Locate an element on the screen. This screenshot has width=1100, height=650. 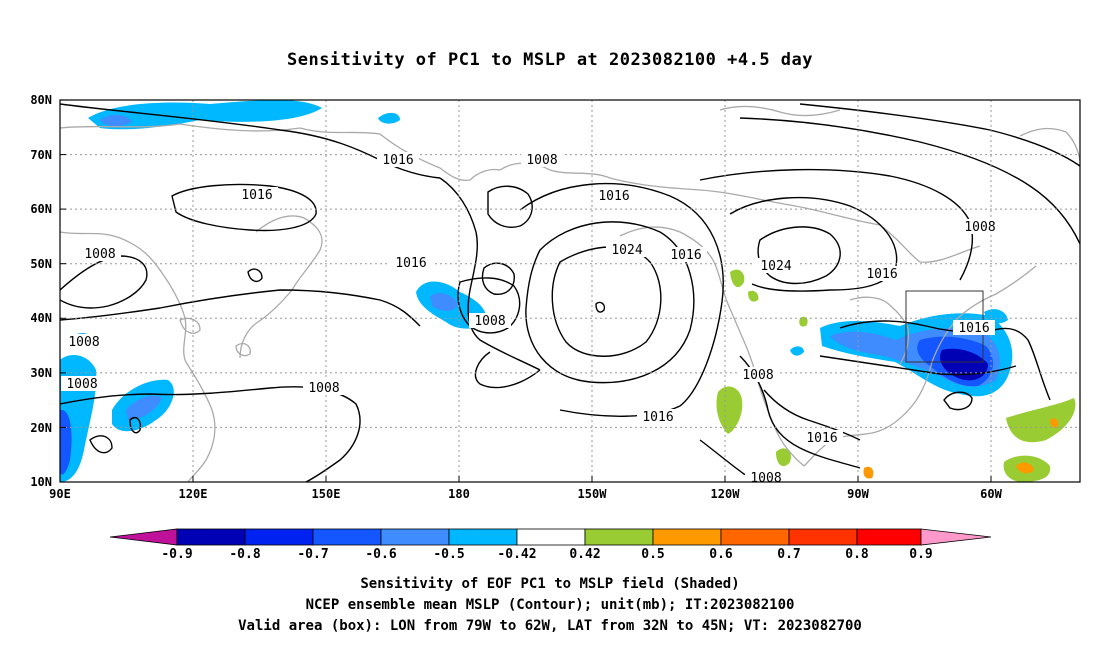
colorbar-label: -0.5 is located at coordinates (448, 554).